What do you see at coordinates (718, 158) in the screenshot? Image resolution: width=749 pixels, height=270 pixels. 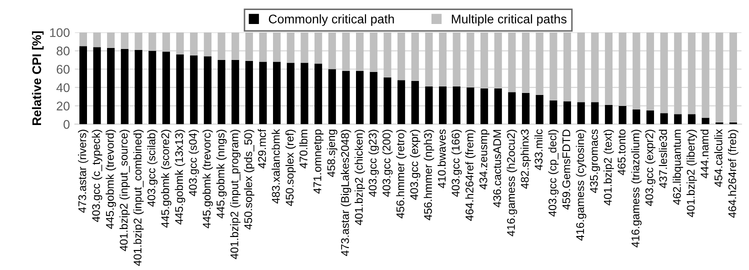 I see `x-tick-label: 454.calculix` at bounding box center [718, 158].